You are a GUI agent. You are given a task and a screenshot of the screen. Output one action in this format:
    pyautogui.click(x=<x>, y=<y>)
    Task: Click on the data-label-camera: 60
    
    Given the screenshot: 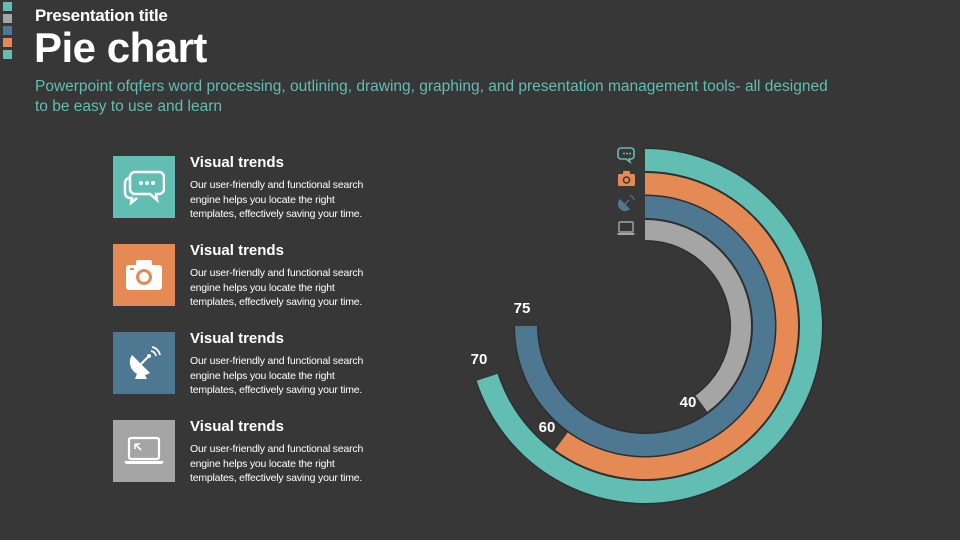 What is the action you would take?
    pyautogui.click(x=547, y=427)
    